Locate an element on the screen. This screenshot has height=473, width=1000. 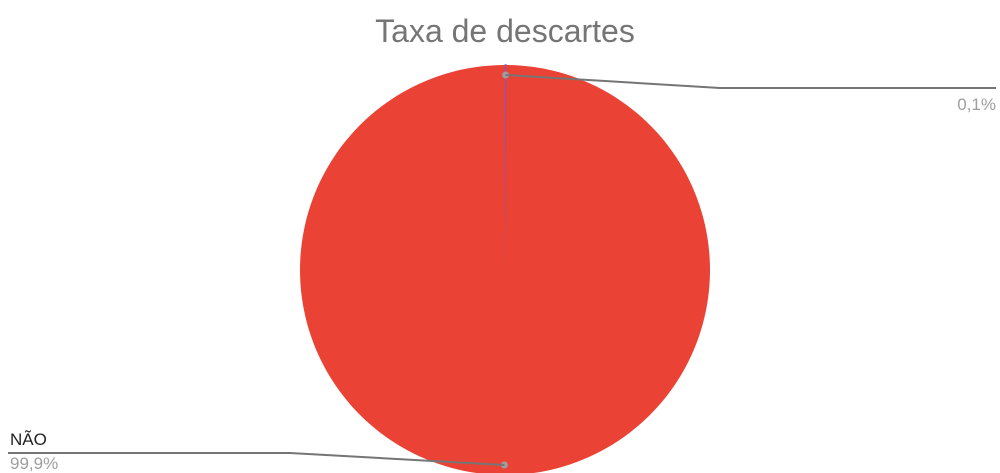
slice-1-leader-line is located at coordinates (256, 459).